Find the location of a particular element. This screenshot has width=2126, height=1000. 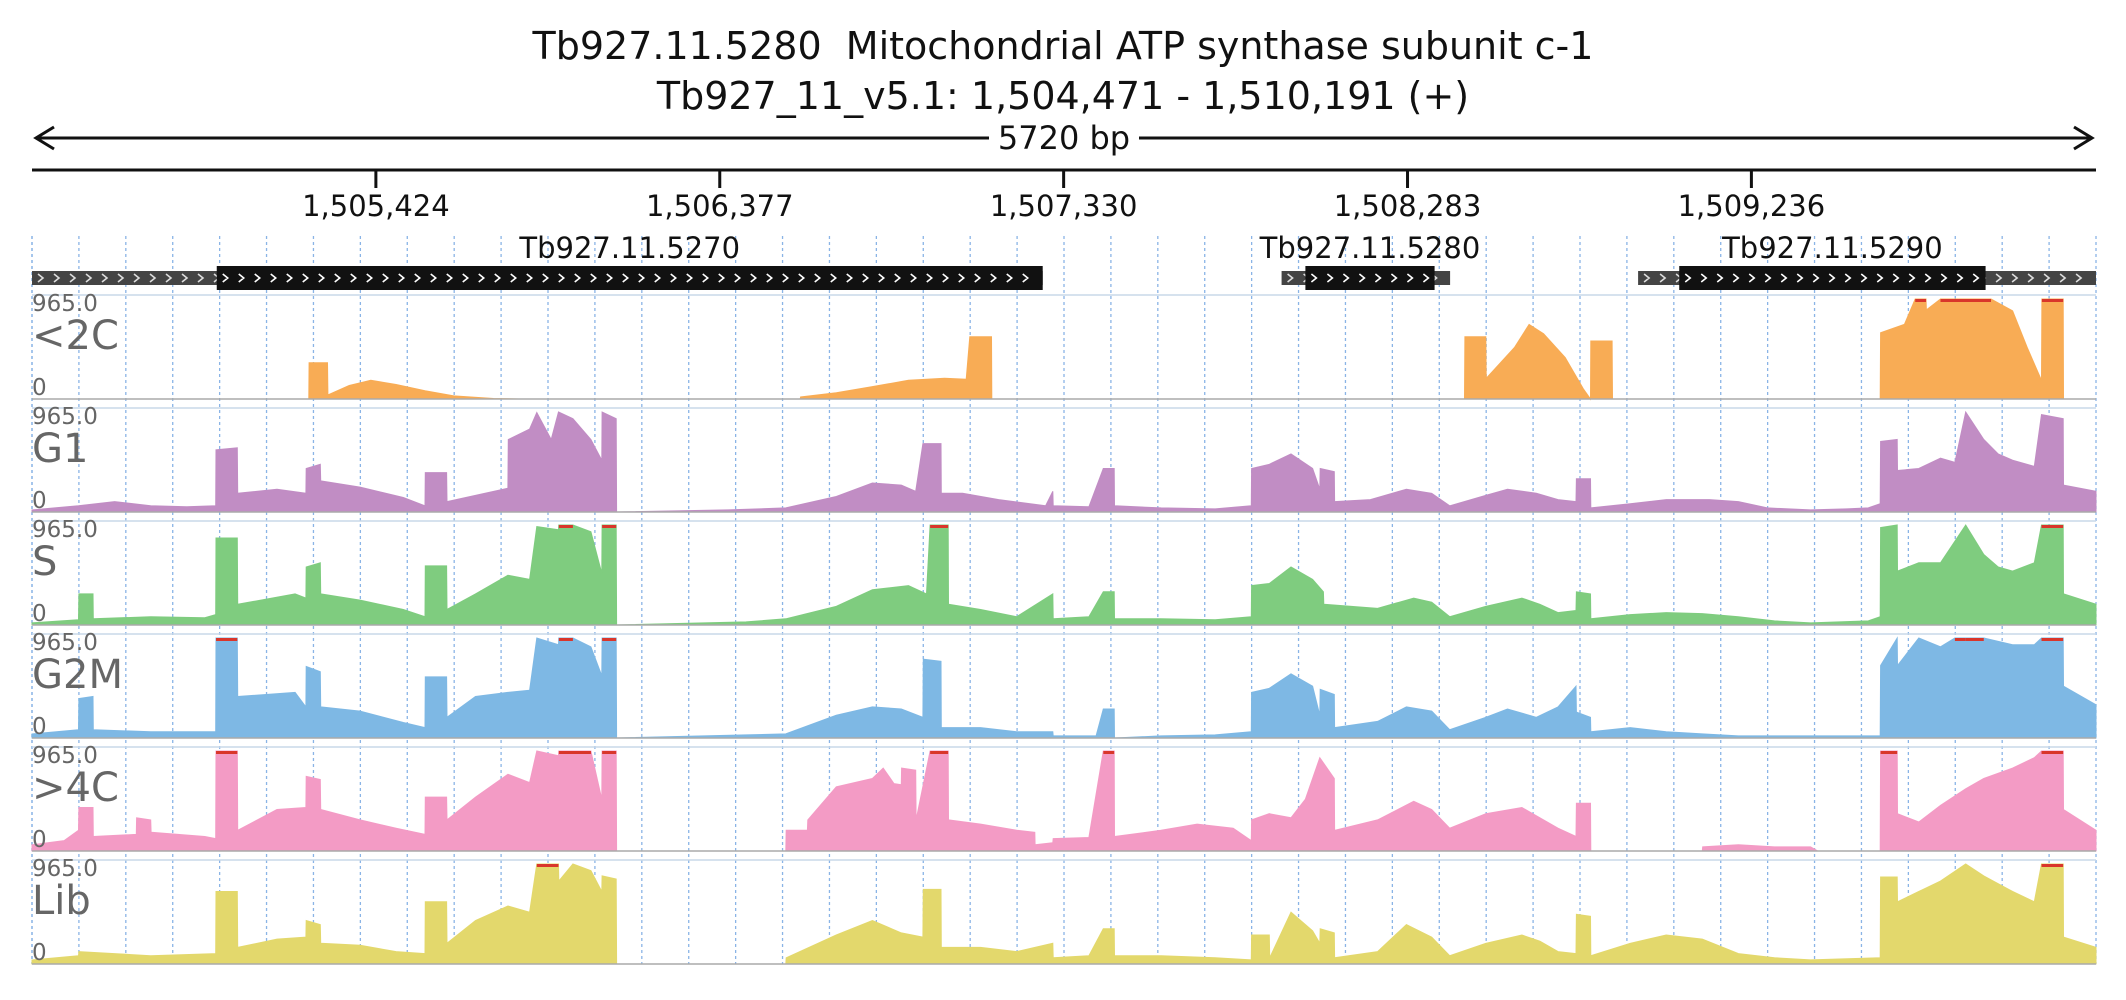

ruler-tick-label: 1,506,377 is located at coordinates (720, 206).